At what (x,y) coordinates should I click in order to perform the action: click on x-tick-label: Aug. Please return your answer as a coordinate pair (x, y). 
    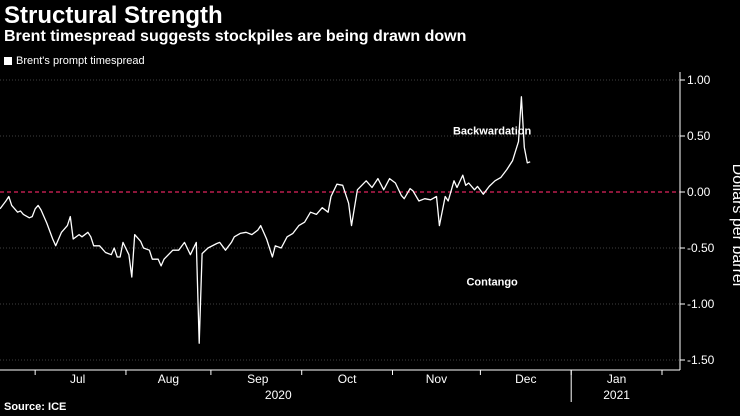
    Looking at the image, I should click on (168, 379).